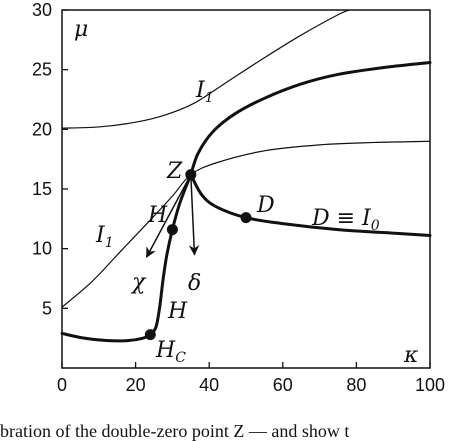 Image resolution: width=474 pixels, height=441 pixels. I want to click on x-tick-label: 20, so click(136, 385).